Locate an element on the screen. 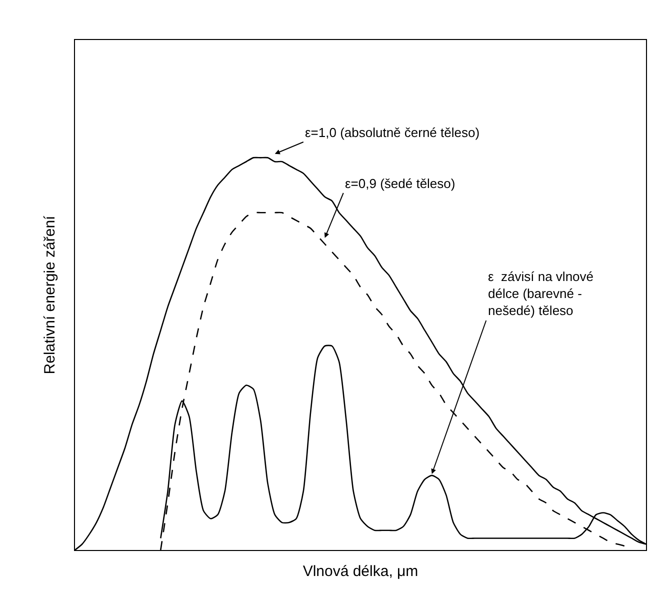 This screenshot has width=666, height=605. text: ε=1,0 (absolutně černé těleso) is located at coordinates (392, 132).